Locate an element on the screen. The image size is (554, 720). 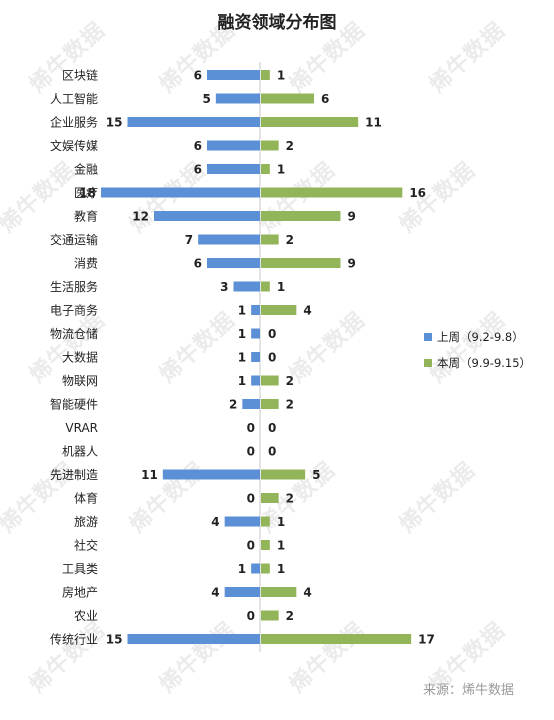
value-label-last-week: 3 is located at coordinates (224, 287).